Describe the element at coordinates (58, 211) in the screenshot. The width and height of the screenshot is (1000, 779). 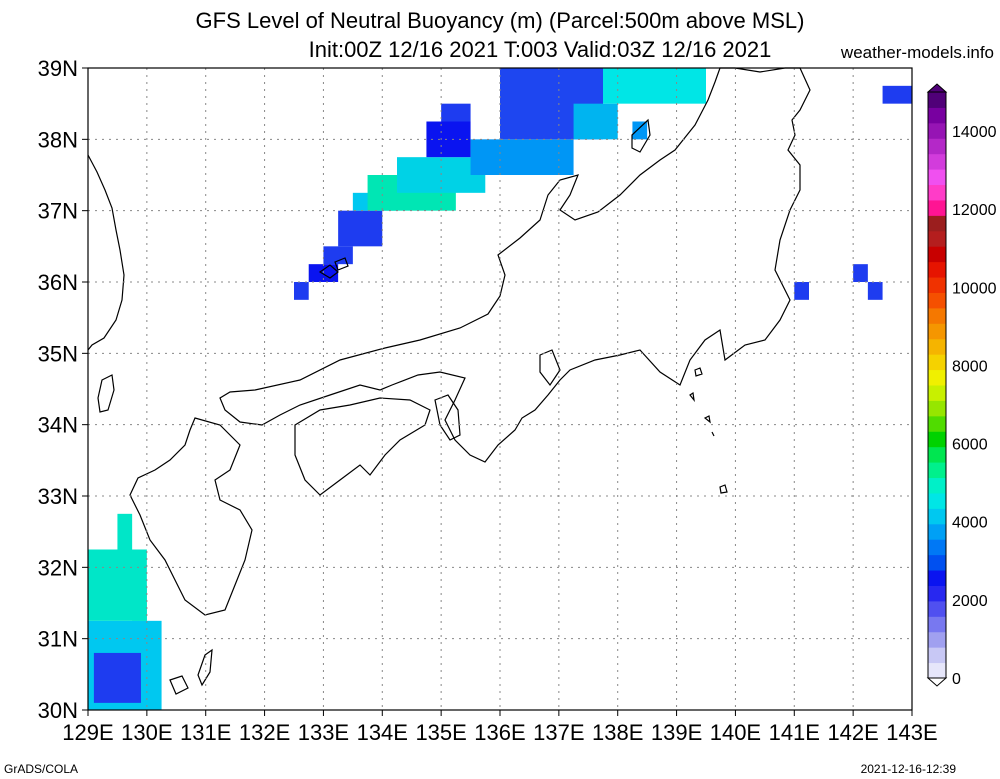
I see `lat-label: 37N` at that location.